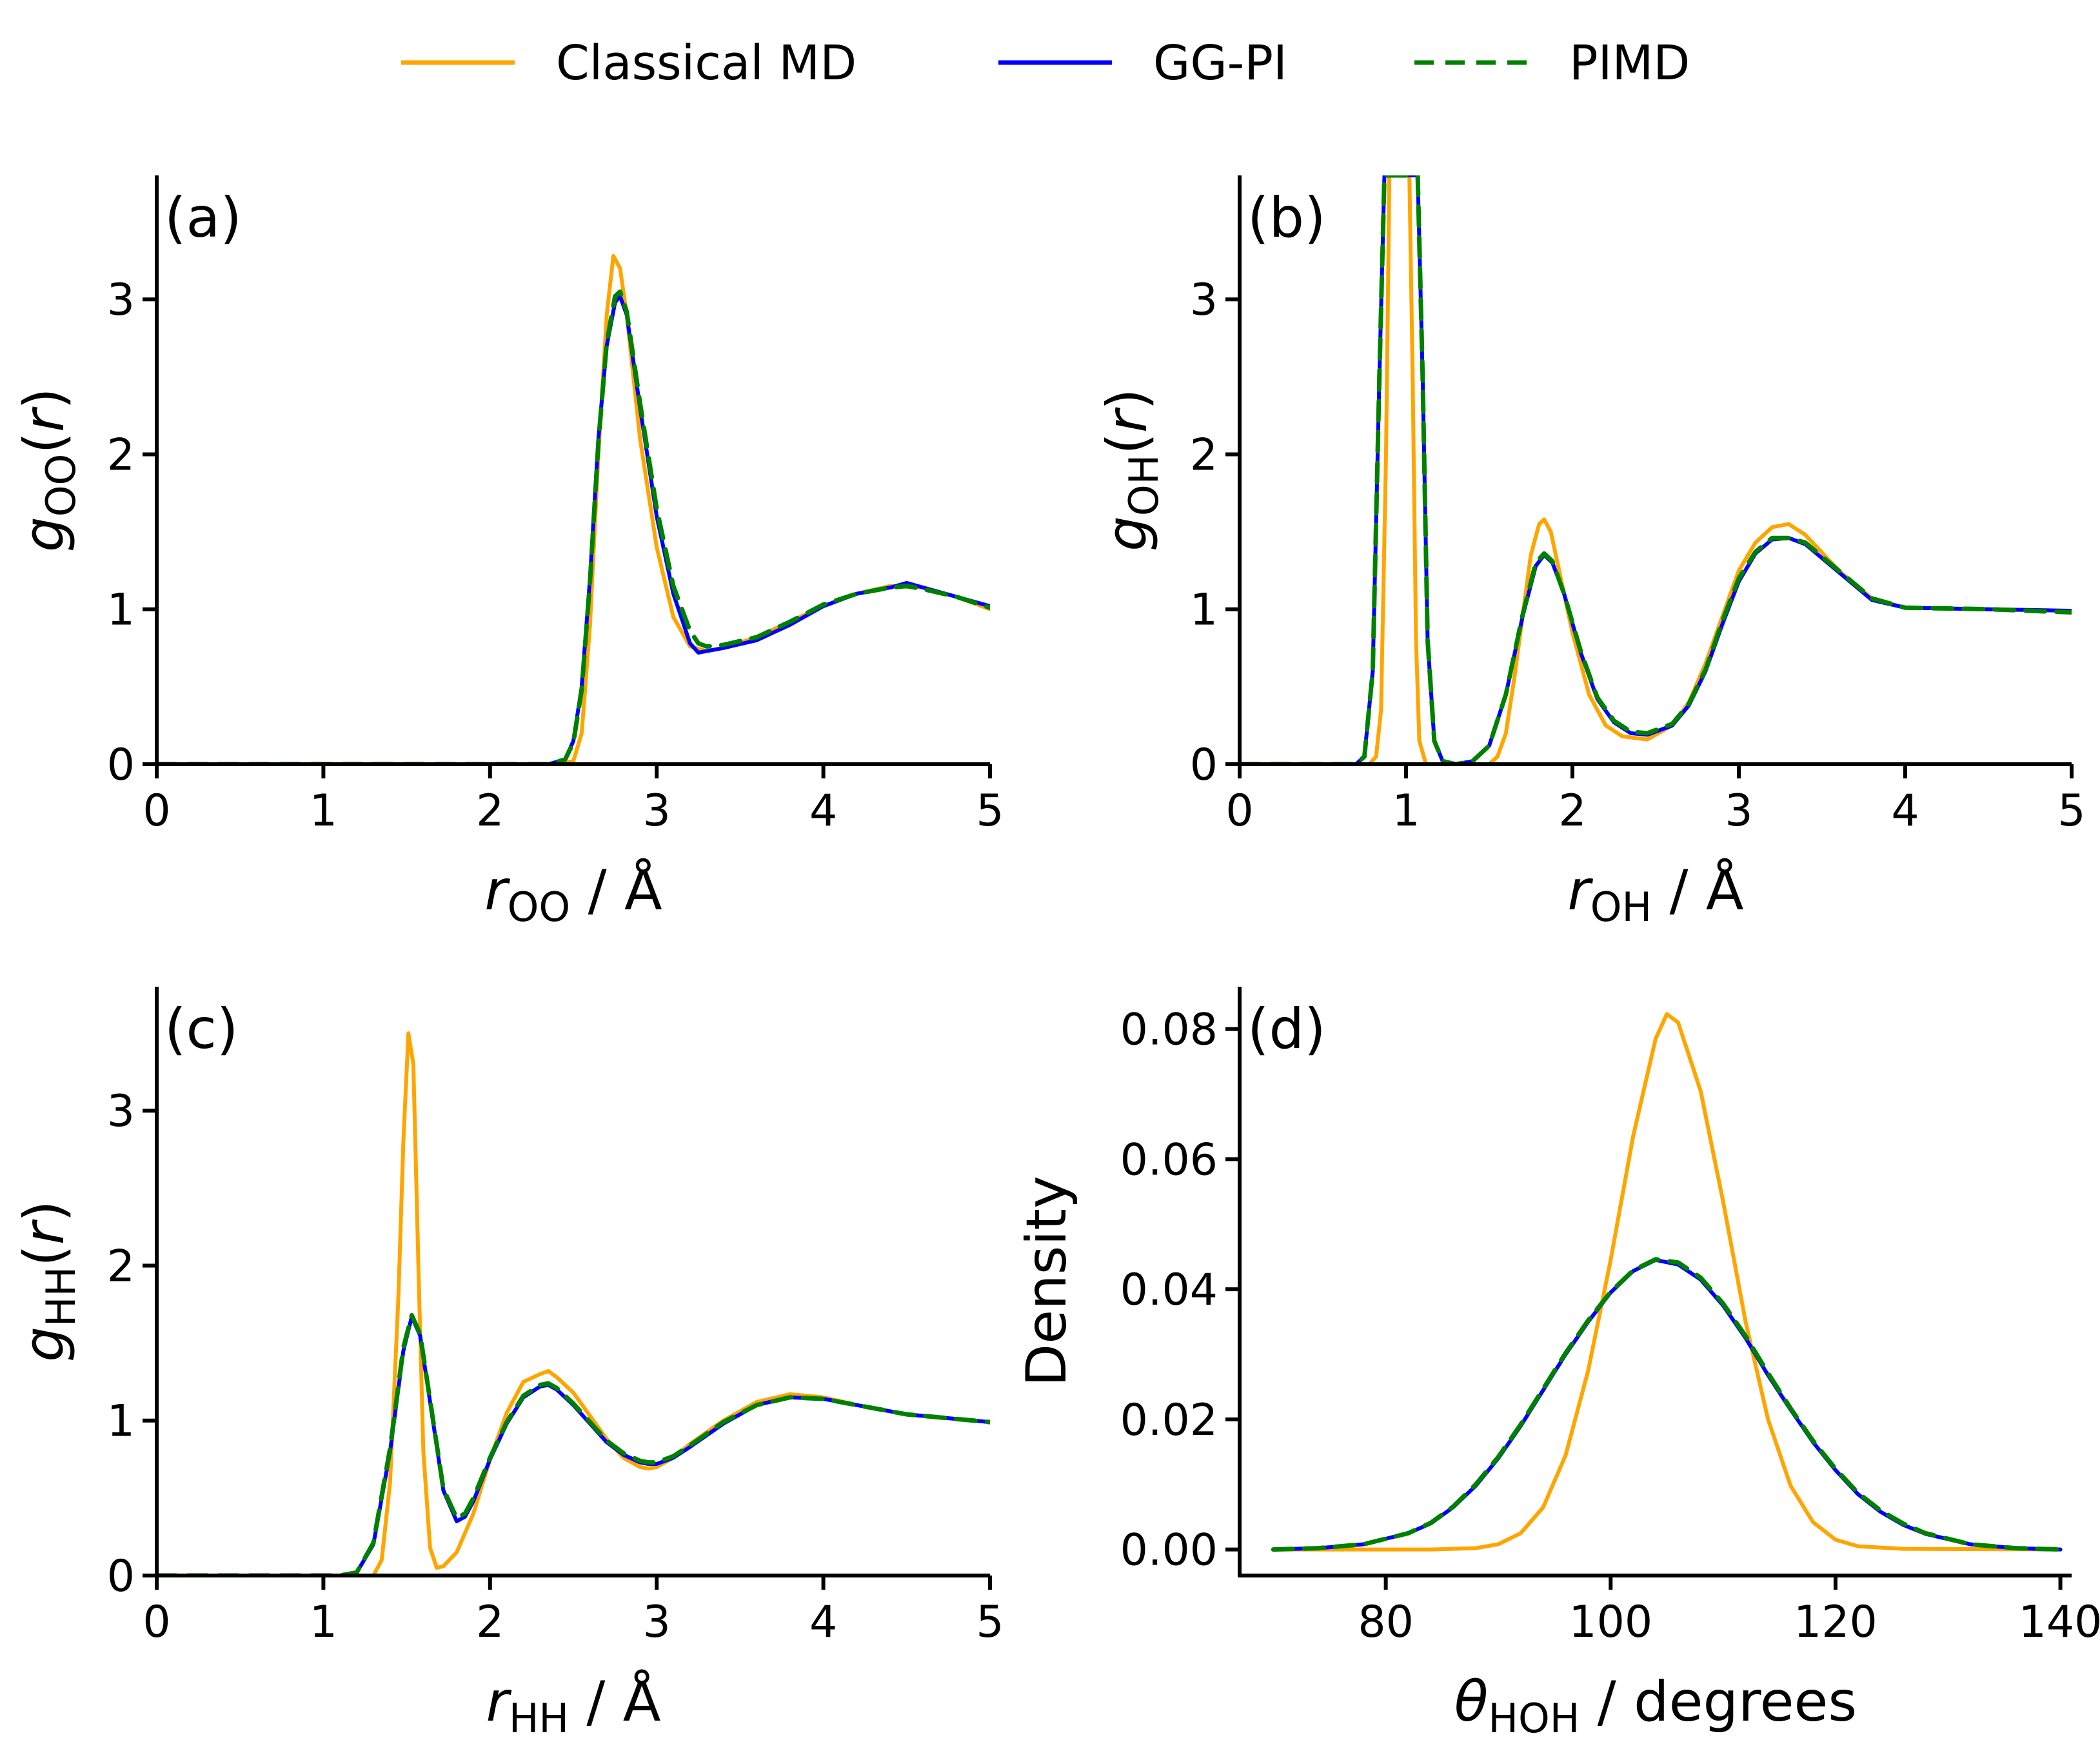  I want to click on x-axis-label-subscript: OO, so click(540, 907).